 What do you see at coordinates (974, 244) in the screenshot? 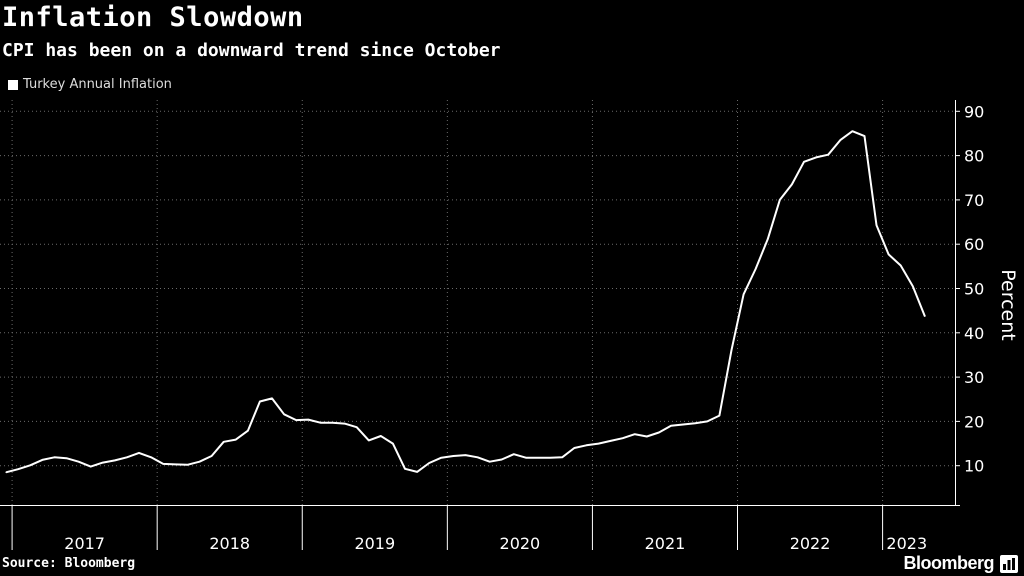
I see `y-tick-label: 60` at bounding box center [974, 244].